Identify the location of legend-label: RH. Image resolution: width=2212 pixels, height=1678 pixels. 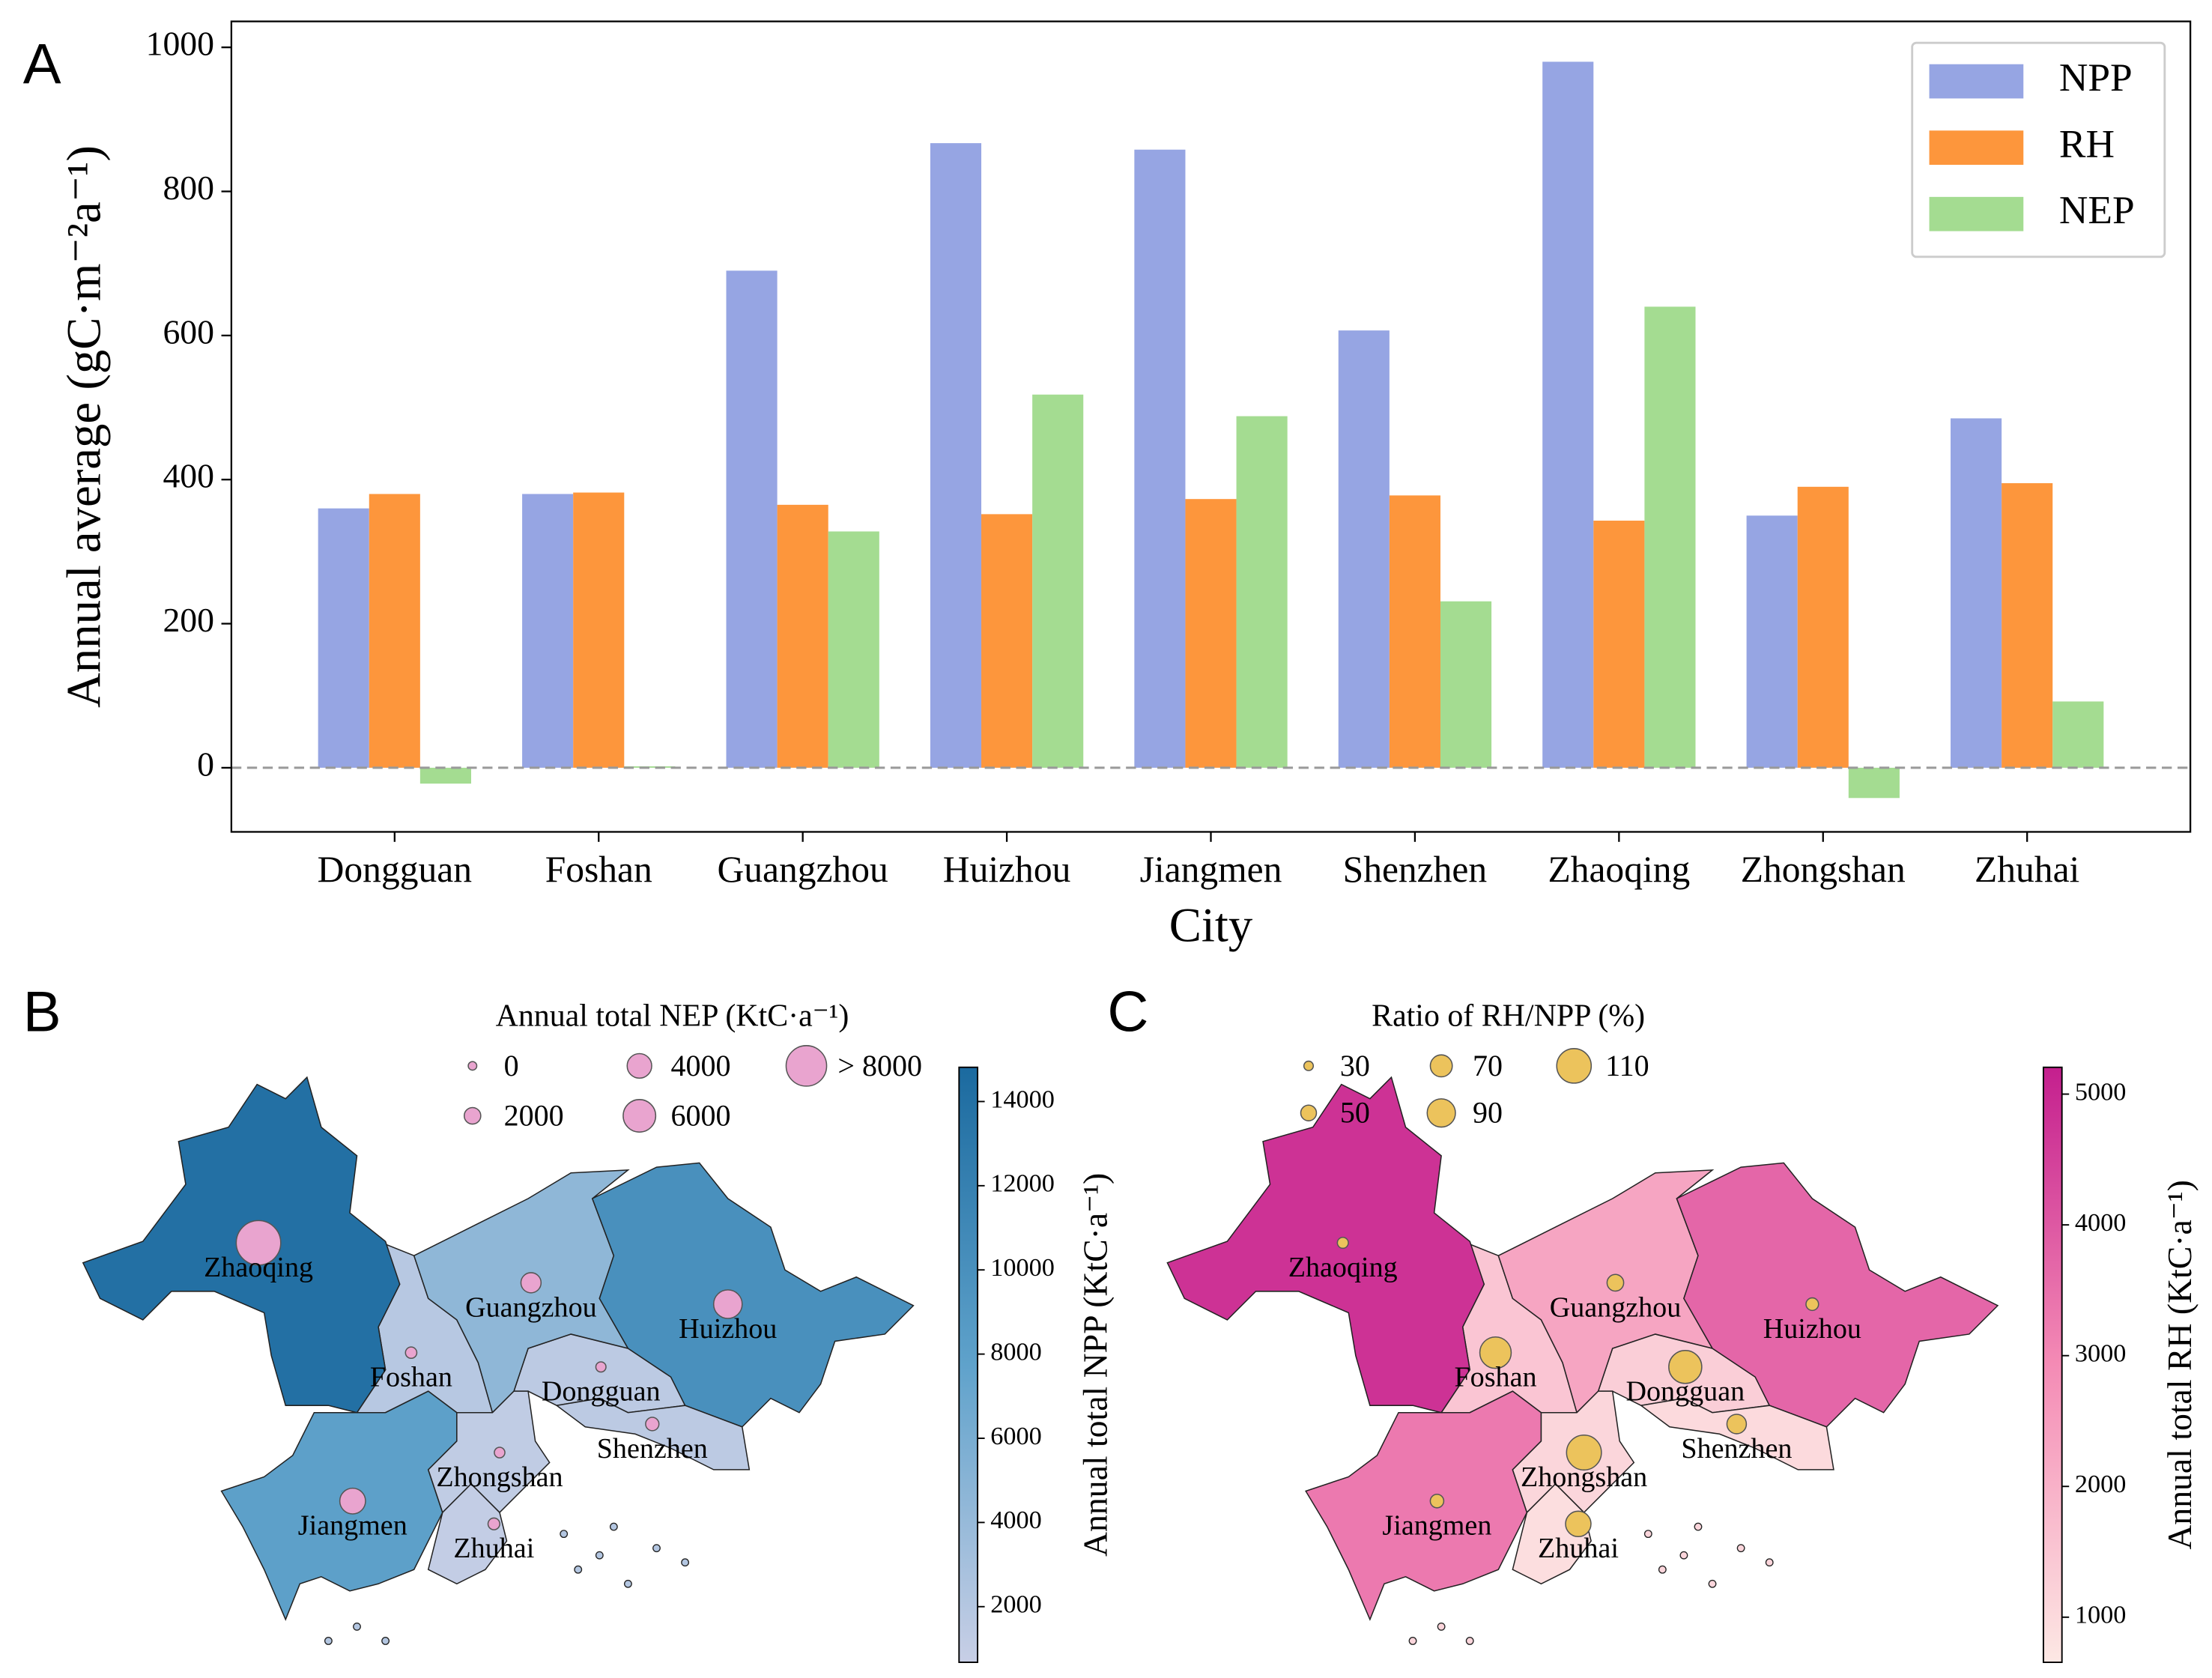
(2087, 143).